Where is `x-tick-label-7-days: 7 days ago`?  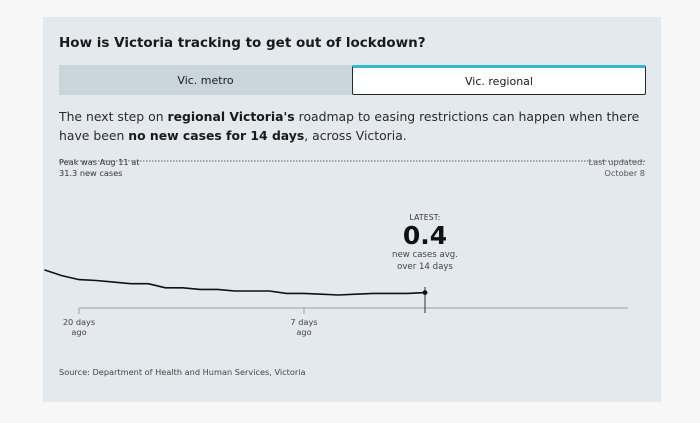
x-tick-label-7-days: 7 days ago is located at coordinates (304, 327).